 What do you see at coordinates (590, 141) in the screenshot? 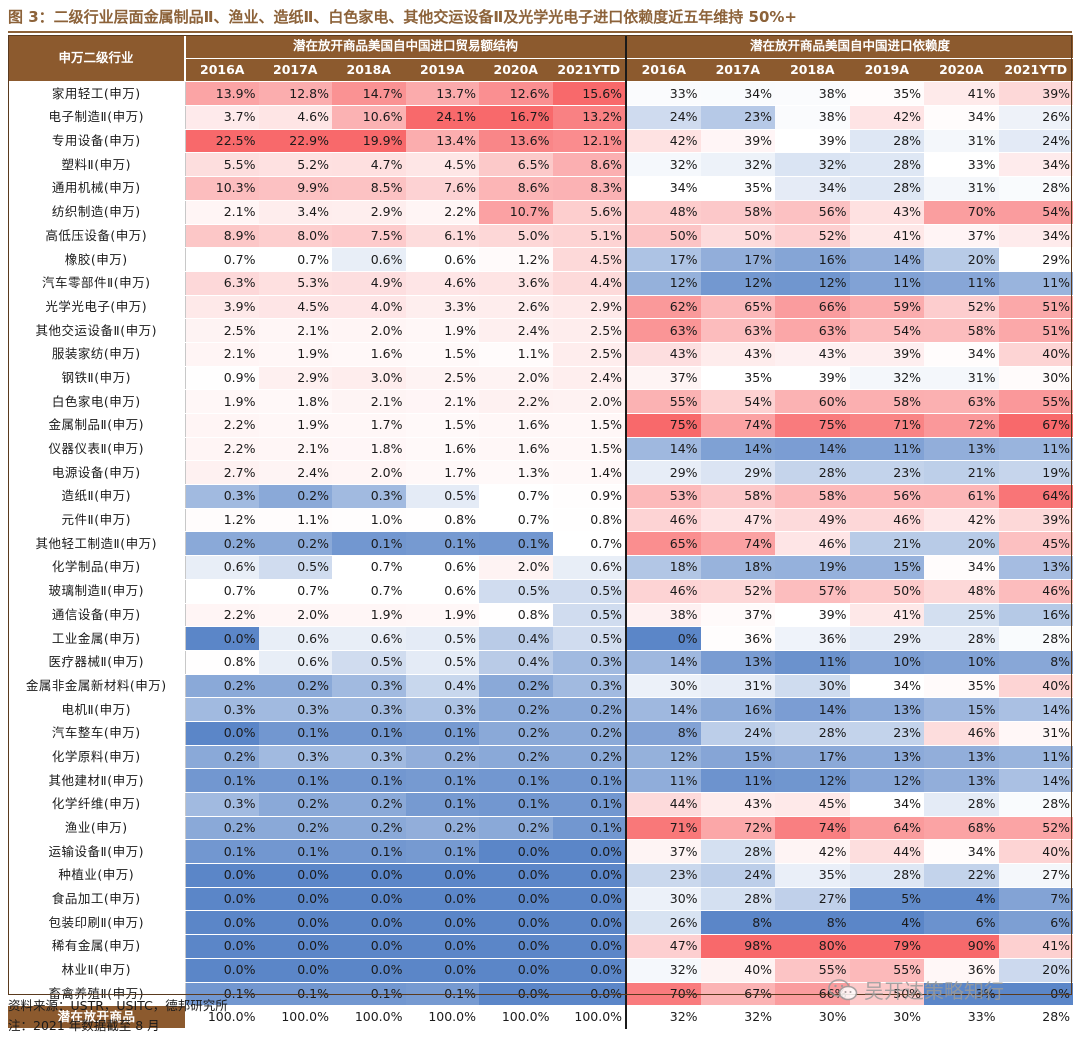
I see `share-cell: 12.1%` at bounding box center [590, 141].